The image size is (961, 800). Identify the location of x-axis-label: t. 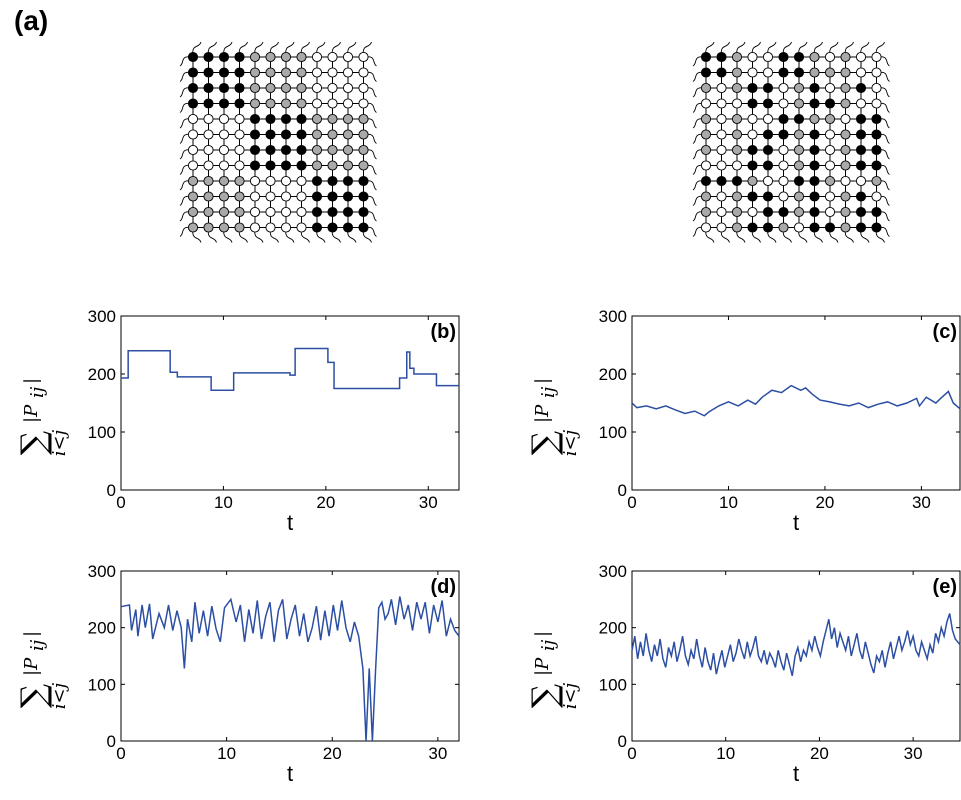
(290, 522).